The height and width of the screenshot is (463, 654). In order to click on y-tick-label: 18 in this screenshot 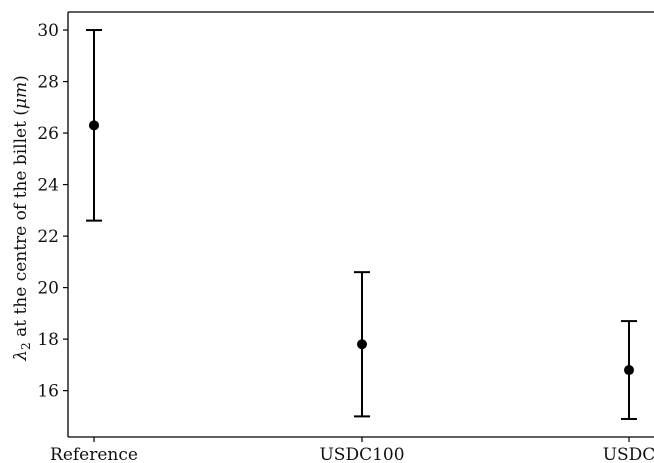, I will do `click(48, 340)`.